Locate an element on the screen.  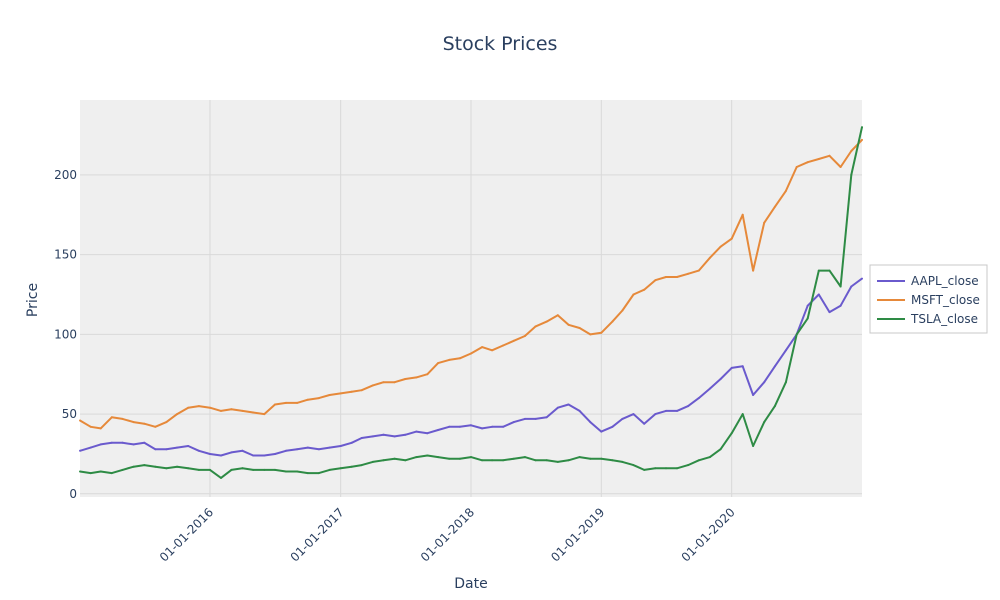
legend-label: MSFT_close is located at coordinates (945, 300).